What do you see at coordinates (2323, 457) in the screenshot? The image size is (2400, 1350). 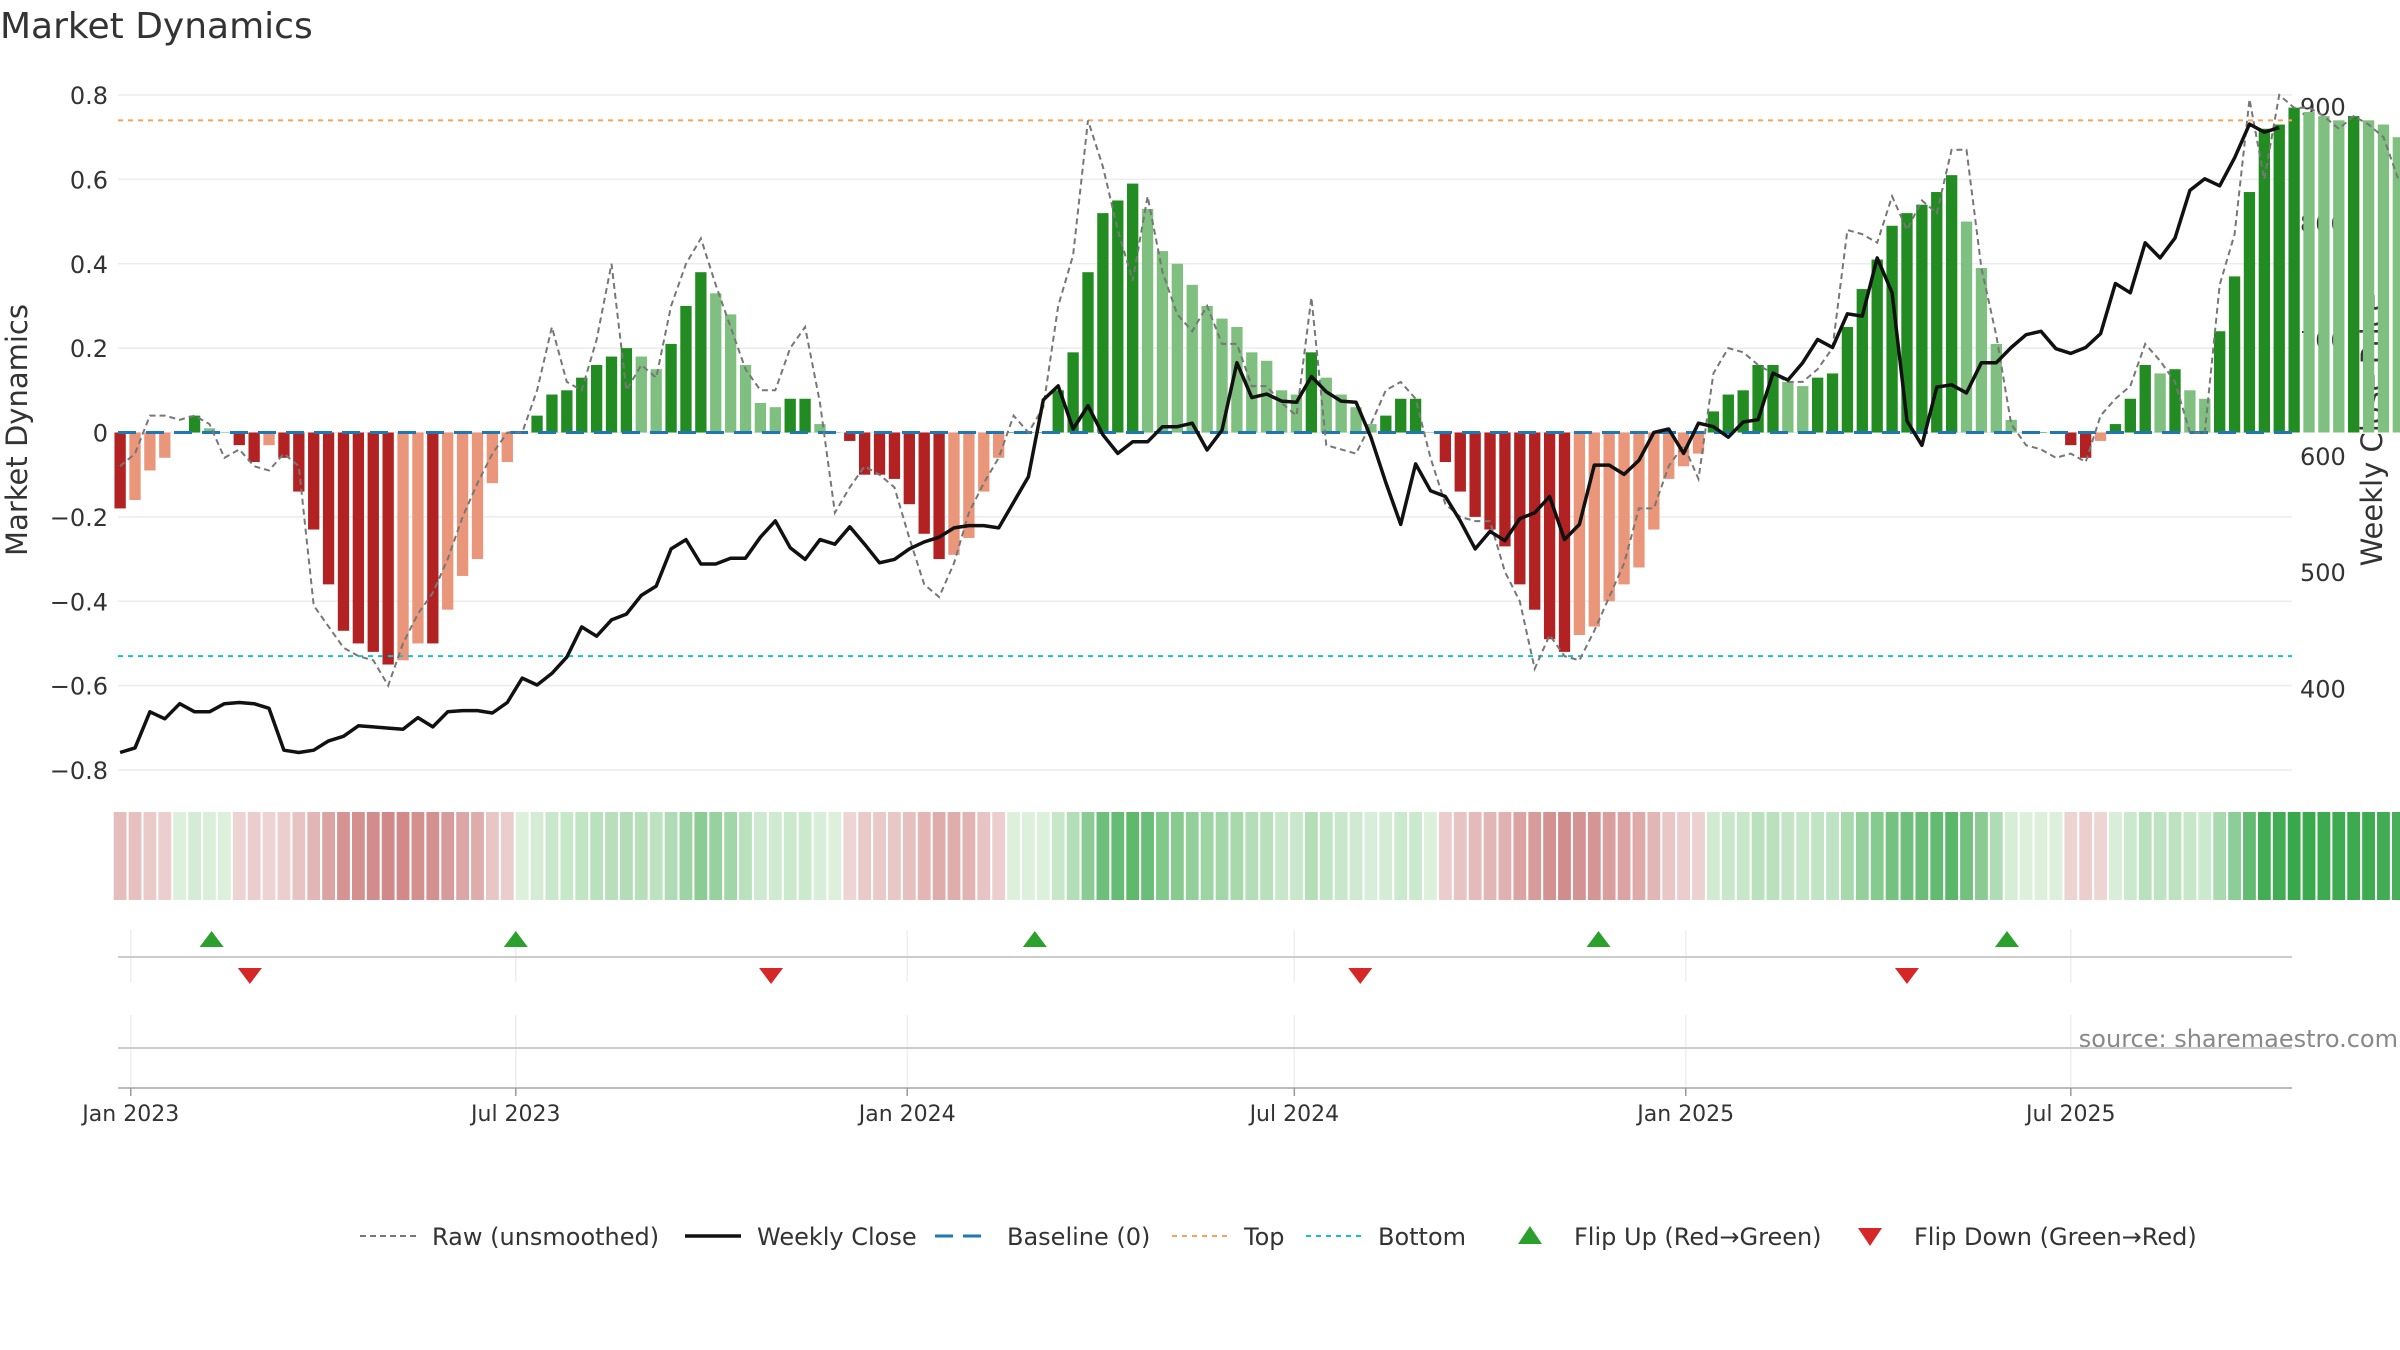 I see `y2-tick-label: 600` at bounding box center [2323, 457].